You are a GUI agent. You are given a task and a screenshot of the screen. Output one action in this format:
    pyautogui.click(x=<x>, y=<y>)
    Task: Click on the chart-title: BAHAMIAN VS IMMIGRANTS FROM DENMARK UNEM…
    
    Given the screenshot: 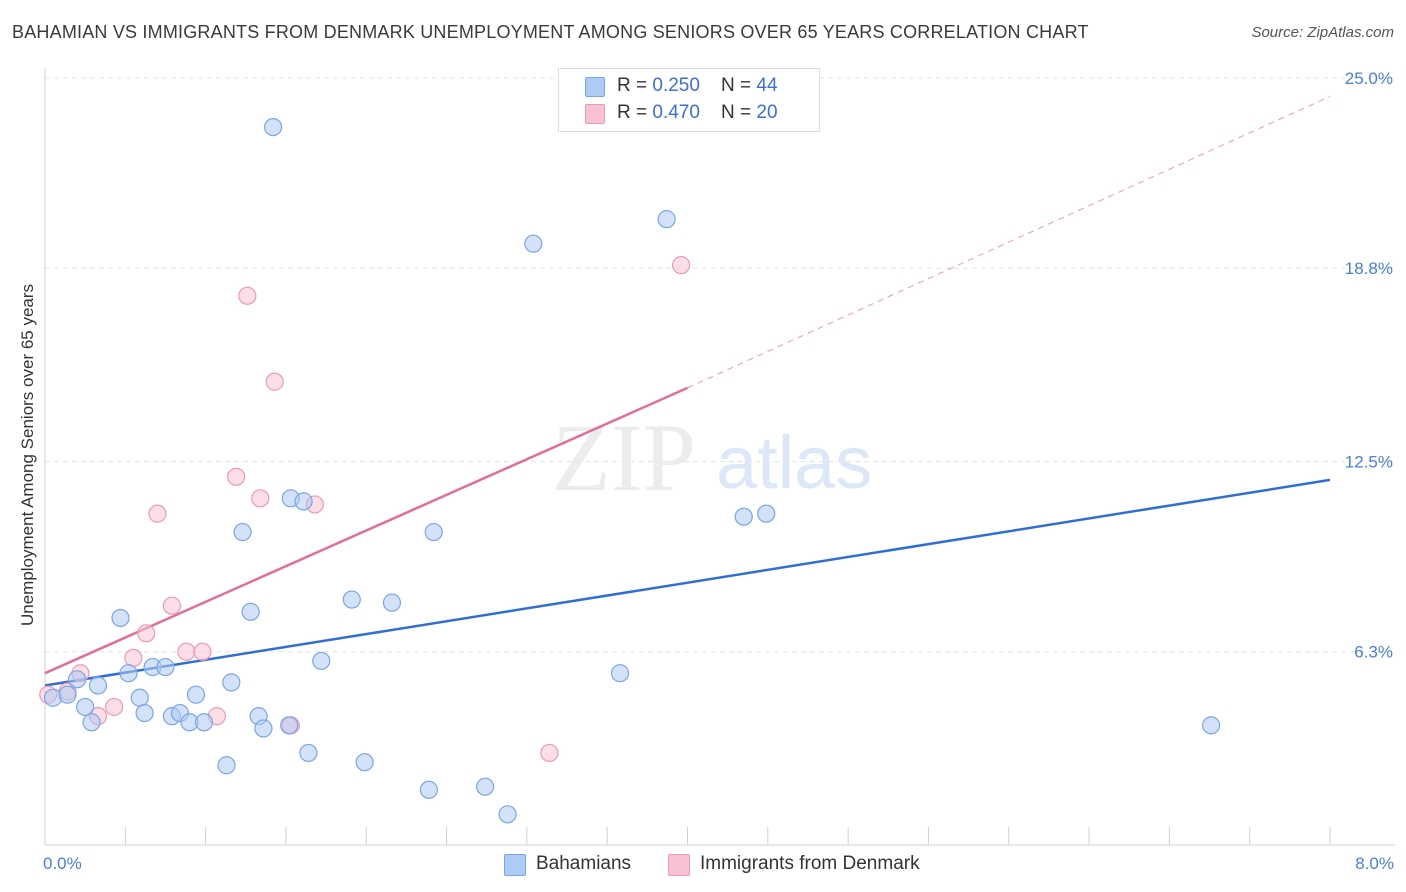 What is the action you would take?
    pyautogui.click(x=550, y=32)
    